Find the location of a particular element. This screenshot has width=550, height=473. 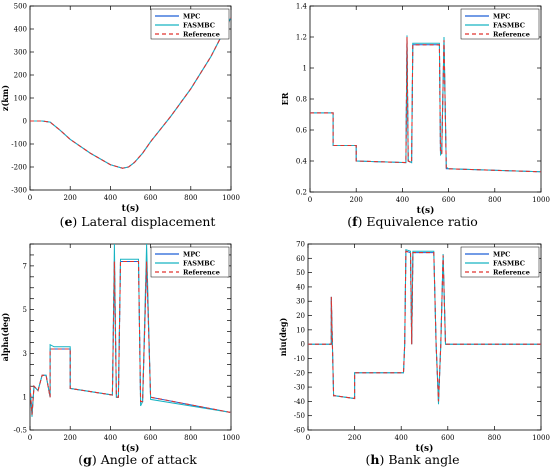

y-tick-label: 1.2 is located at coordinates (301, 38).